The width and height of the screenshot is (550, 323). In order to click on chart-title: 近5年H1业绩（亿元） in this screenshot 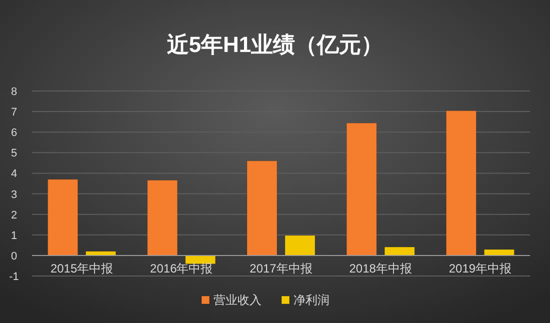, I will do `click(275, 44)`.